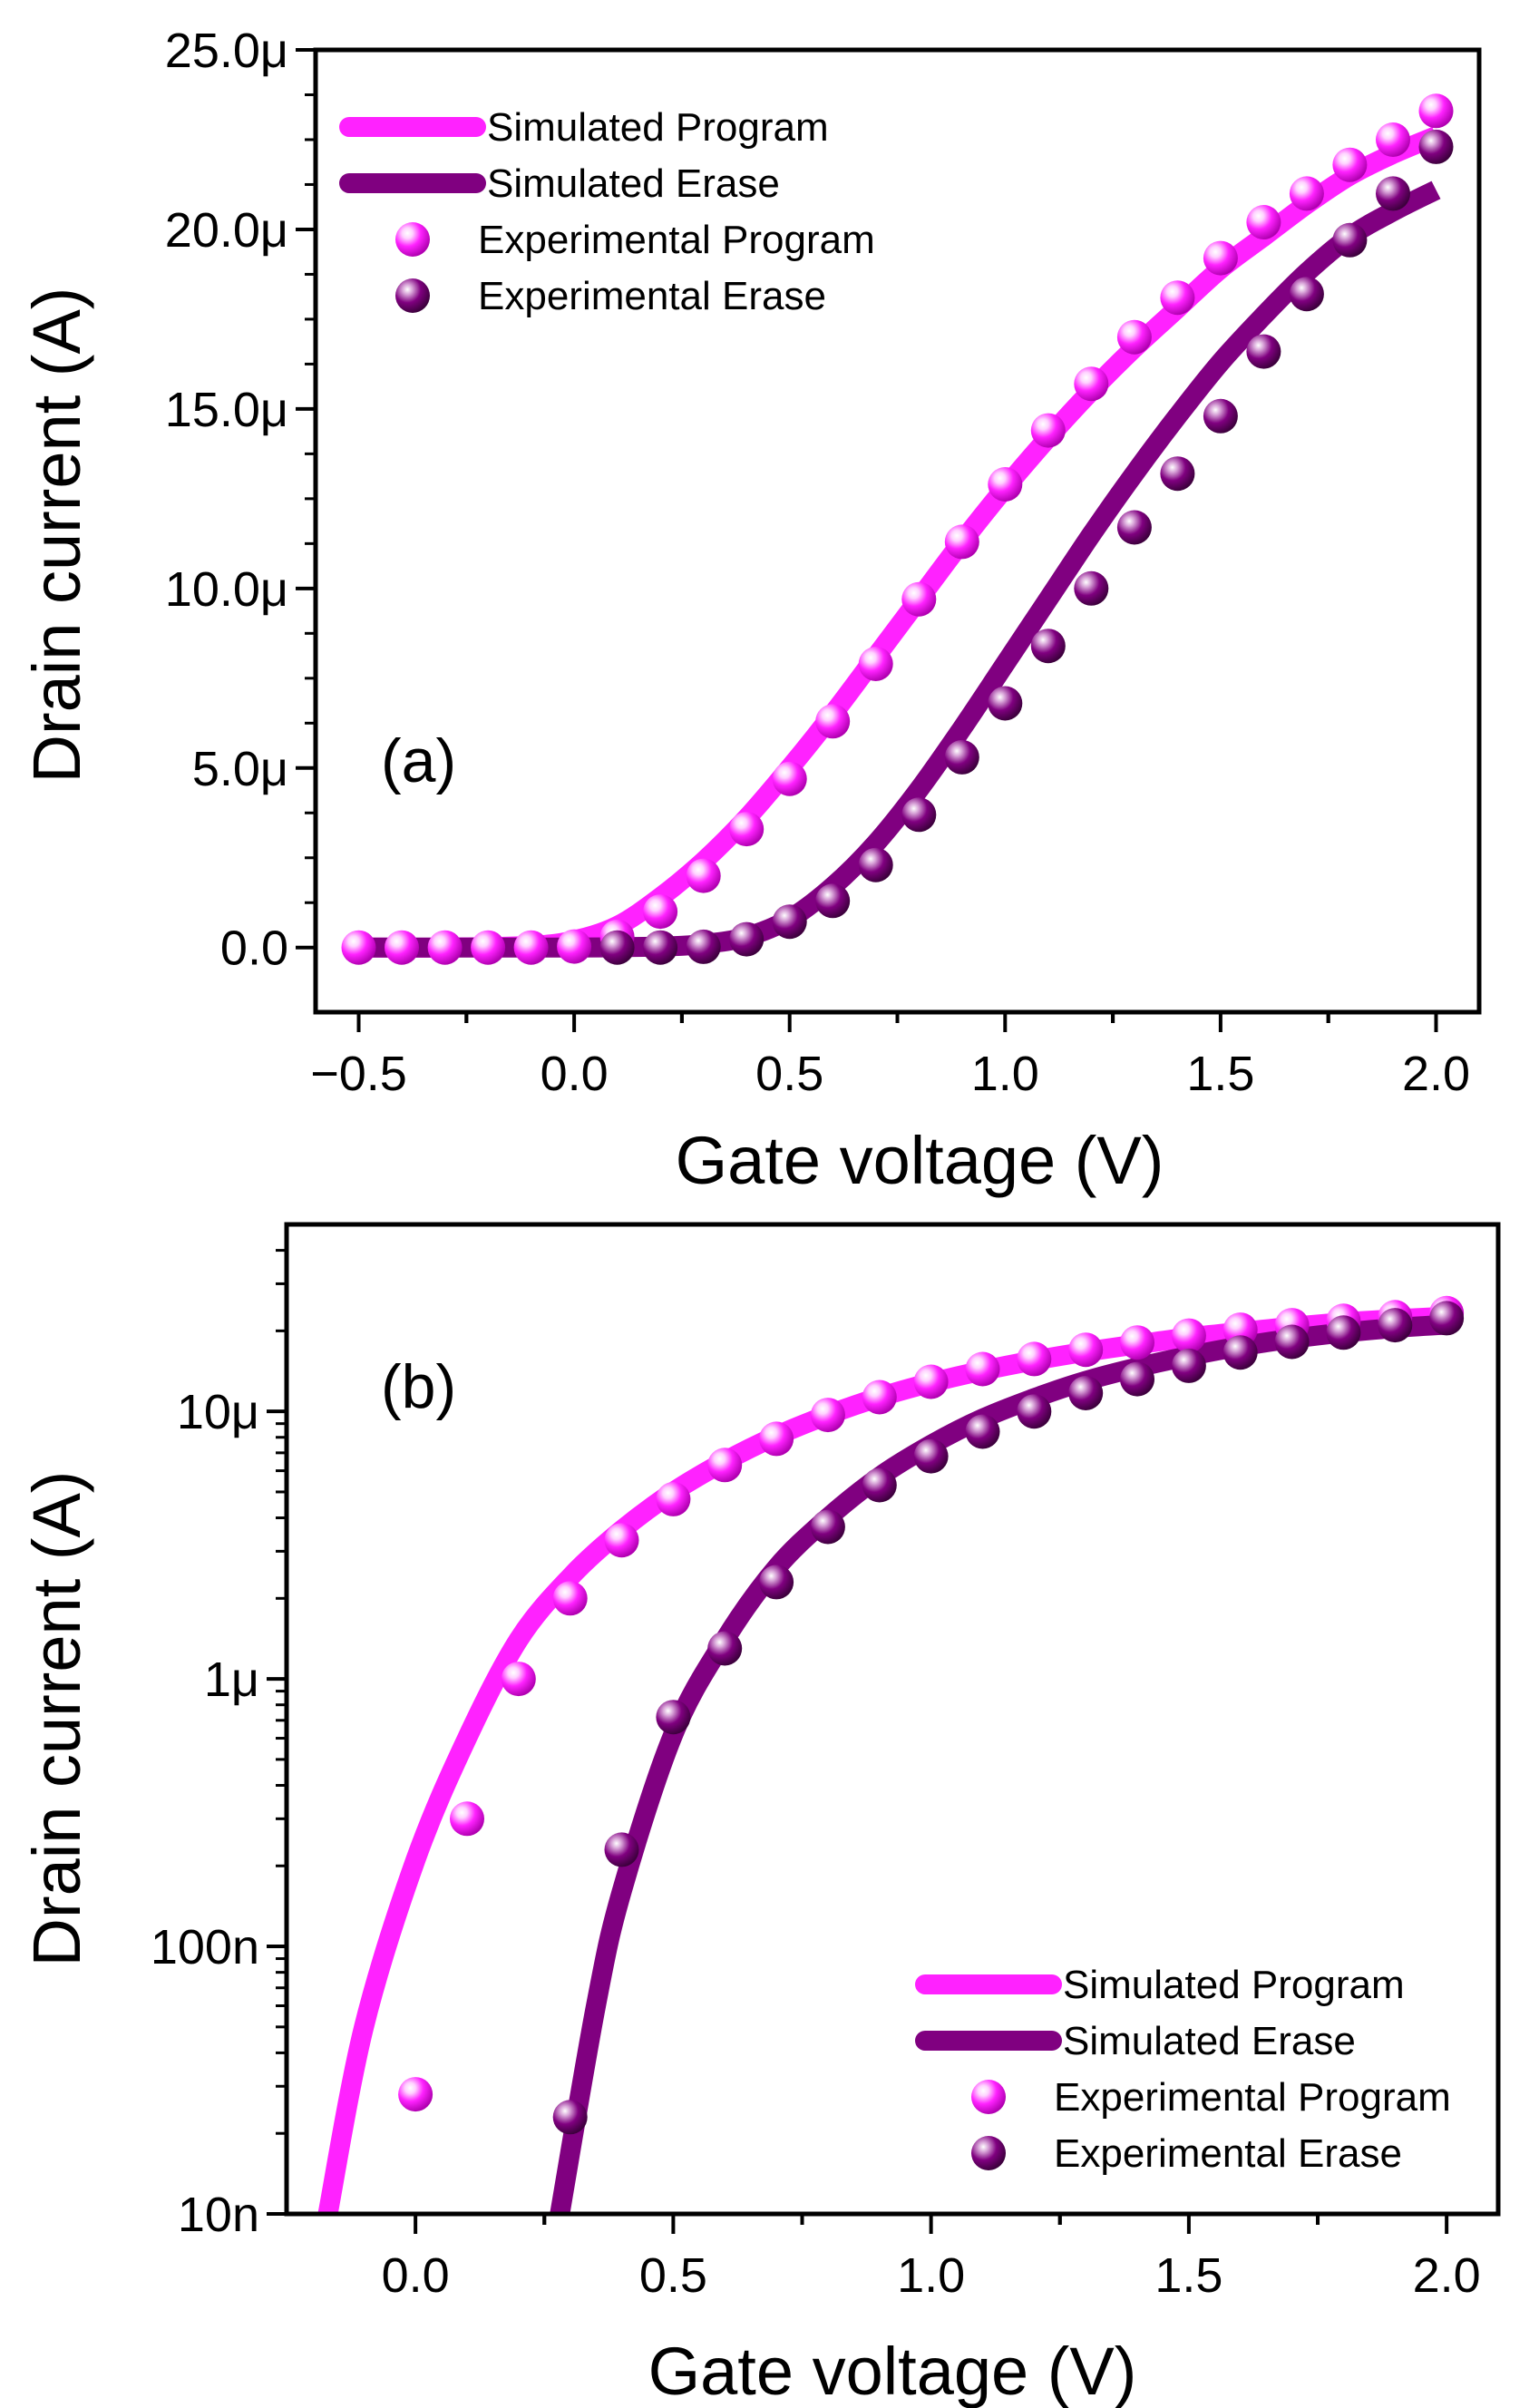  I want to click on panel-a-x-tick-label: 0.5, so click(789, 1074).